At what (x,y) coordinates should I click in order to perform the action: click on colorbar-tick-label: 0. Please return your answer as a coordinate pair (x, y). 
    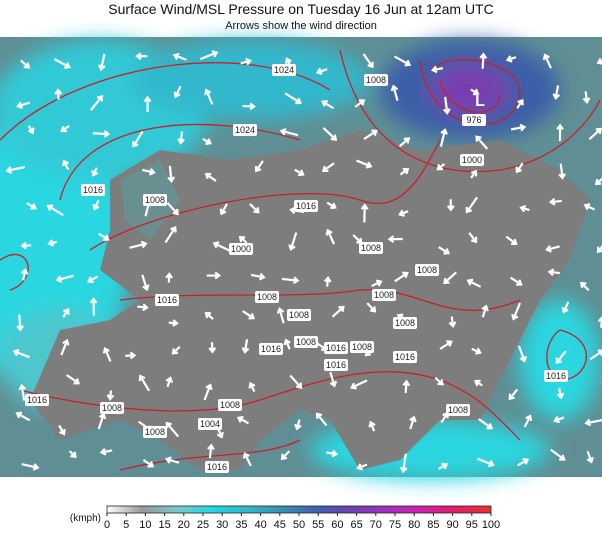
    Looking at the image, I should click on (107, 525).